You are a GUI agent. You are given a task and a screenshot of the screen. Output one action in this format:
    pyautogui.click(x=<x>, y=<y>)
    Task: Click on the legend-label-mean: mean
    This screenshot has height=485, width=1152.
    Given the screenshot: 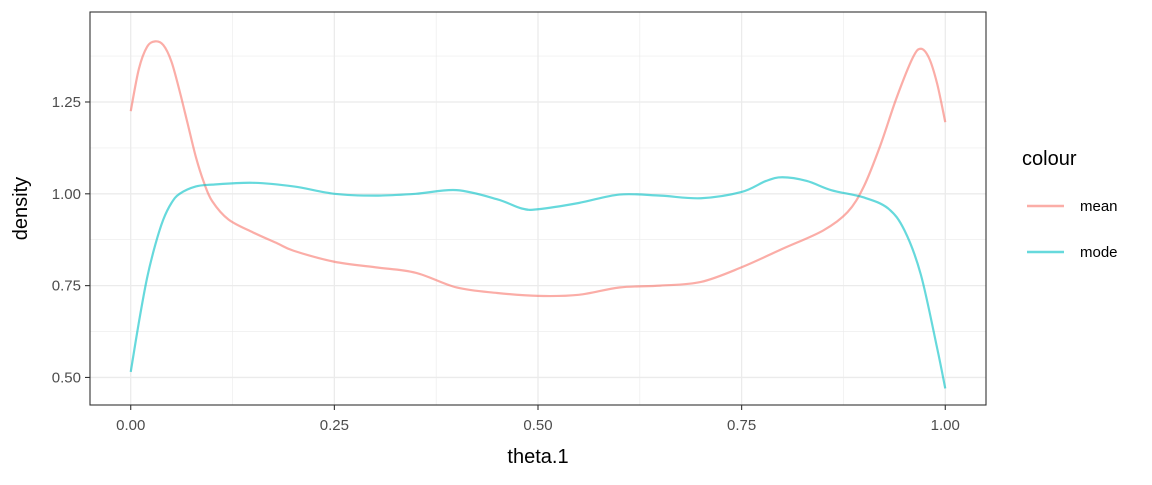 What is the action you would take?
    pyautogui.click(x=1099, y=206)
    